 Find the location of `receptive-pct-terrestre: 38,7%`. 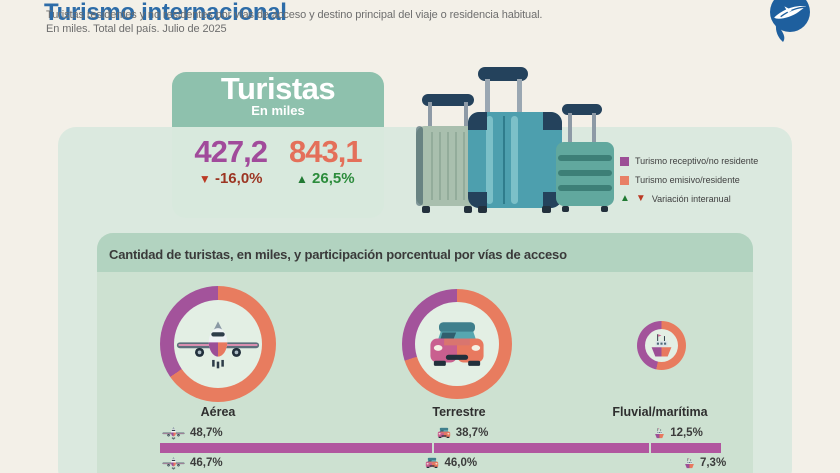

receptive-pct-terrestre: 38,7% is located at coordinates (463, 433).